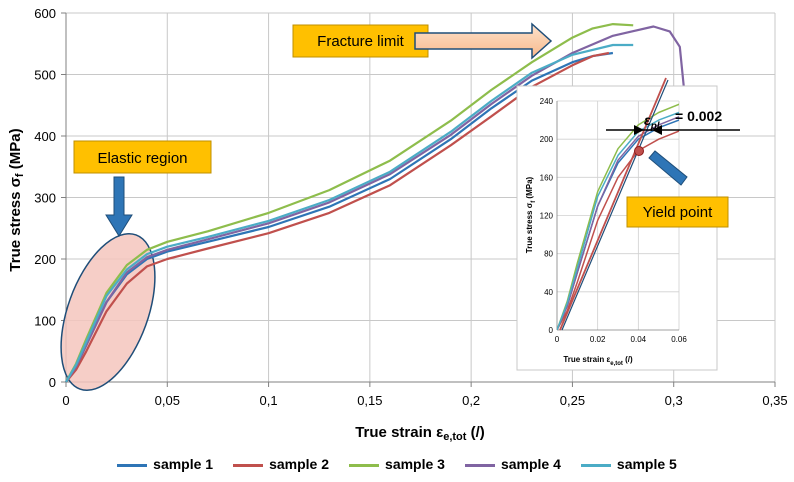 This screenshot has width=794, height=482. Describe the element at coordinates (547, 216) in the screenshot. I see `inset-y-tick-label: 120` at that location.